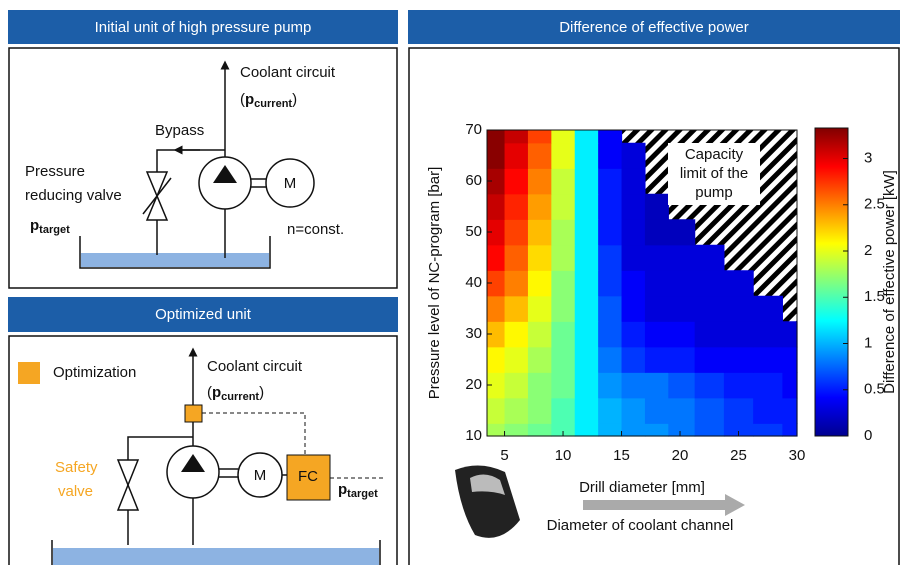  What do you see at coordinates (714, 173) in the screenshot?
I see `annotation: limit of the` at bounding box center [714, 173].